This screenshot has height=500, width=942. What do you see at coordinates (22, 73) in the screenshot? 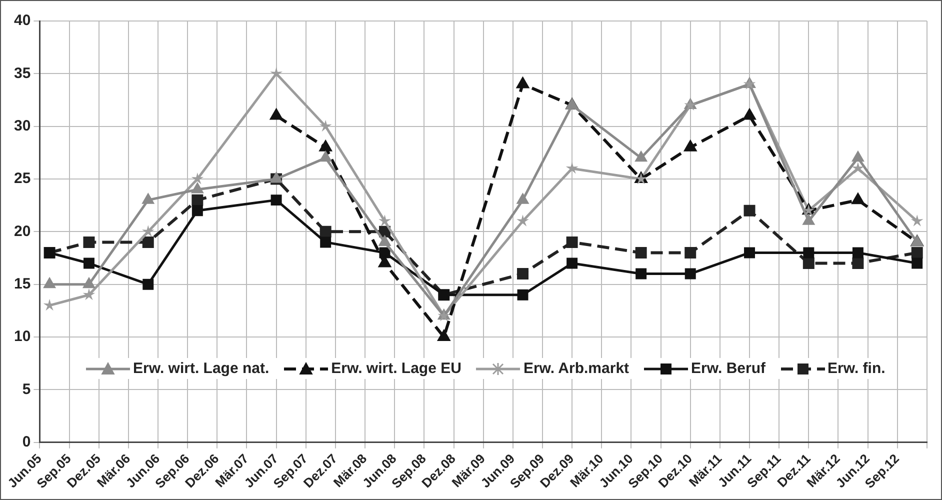
I see `y-tick-label: 35` at bounding box center [22, 73].